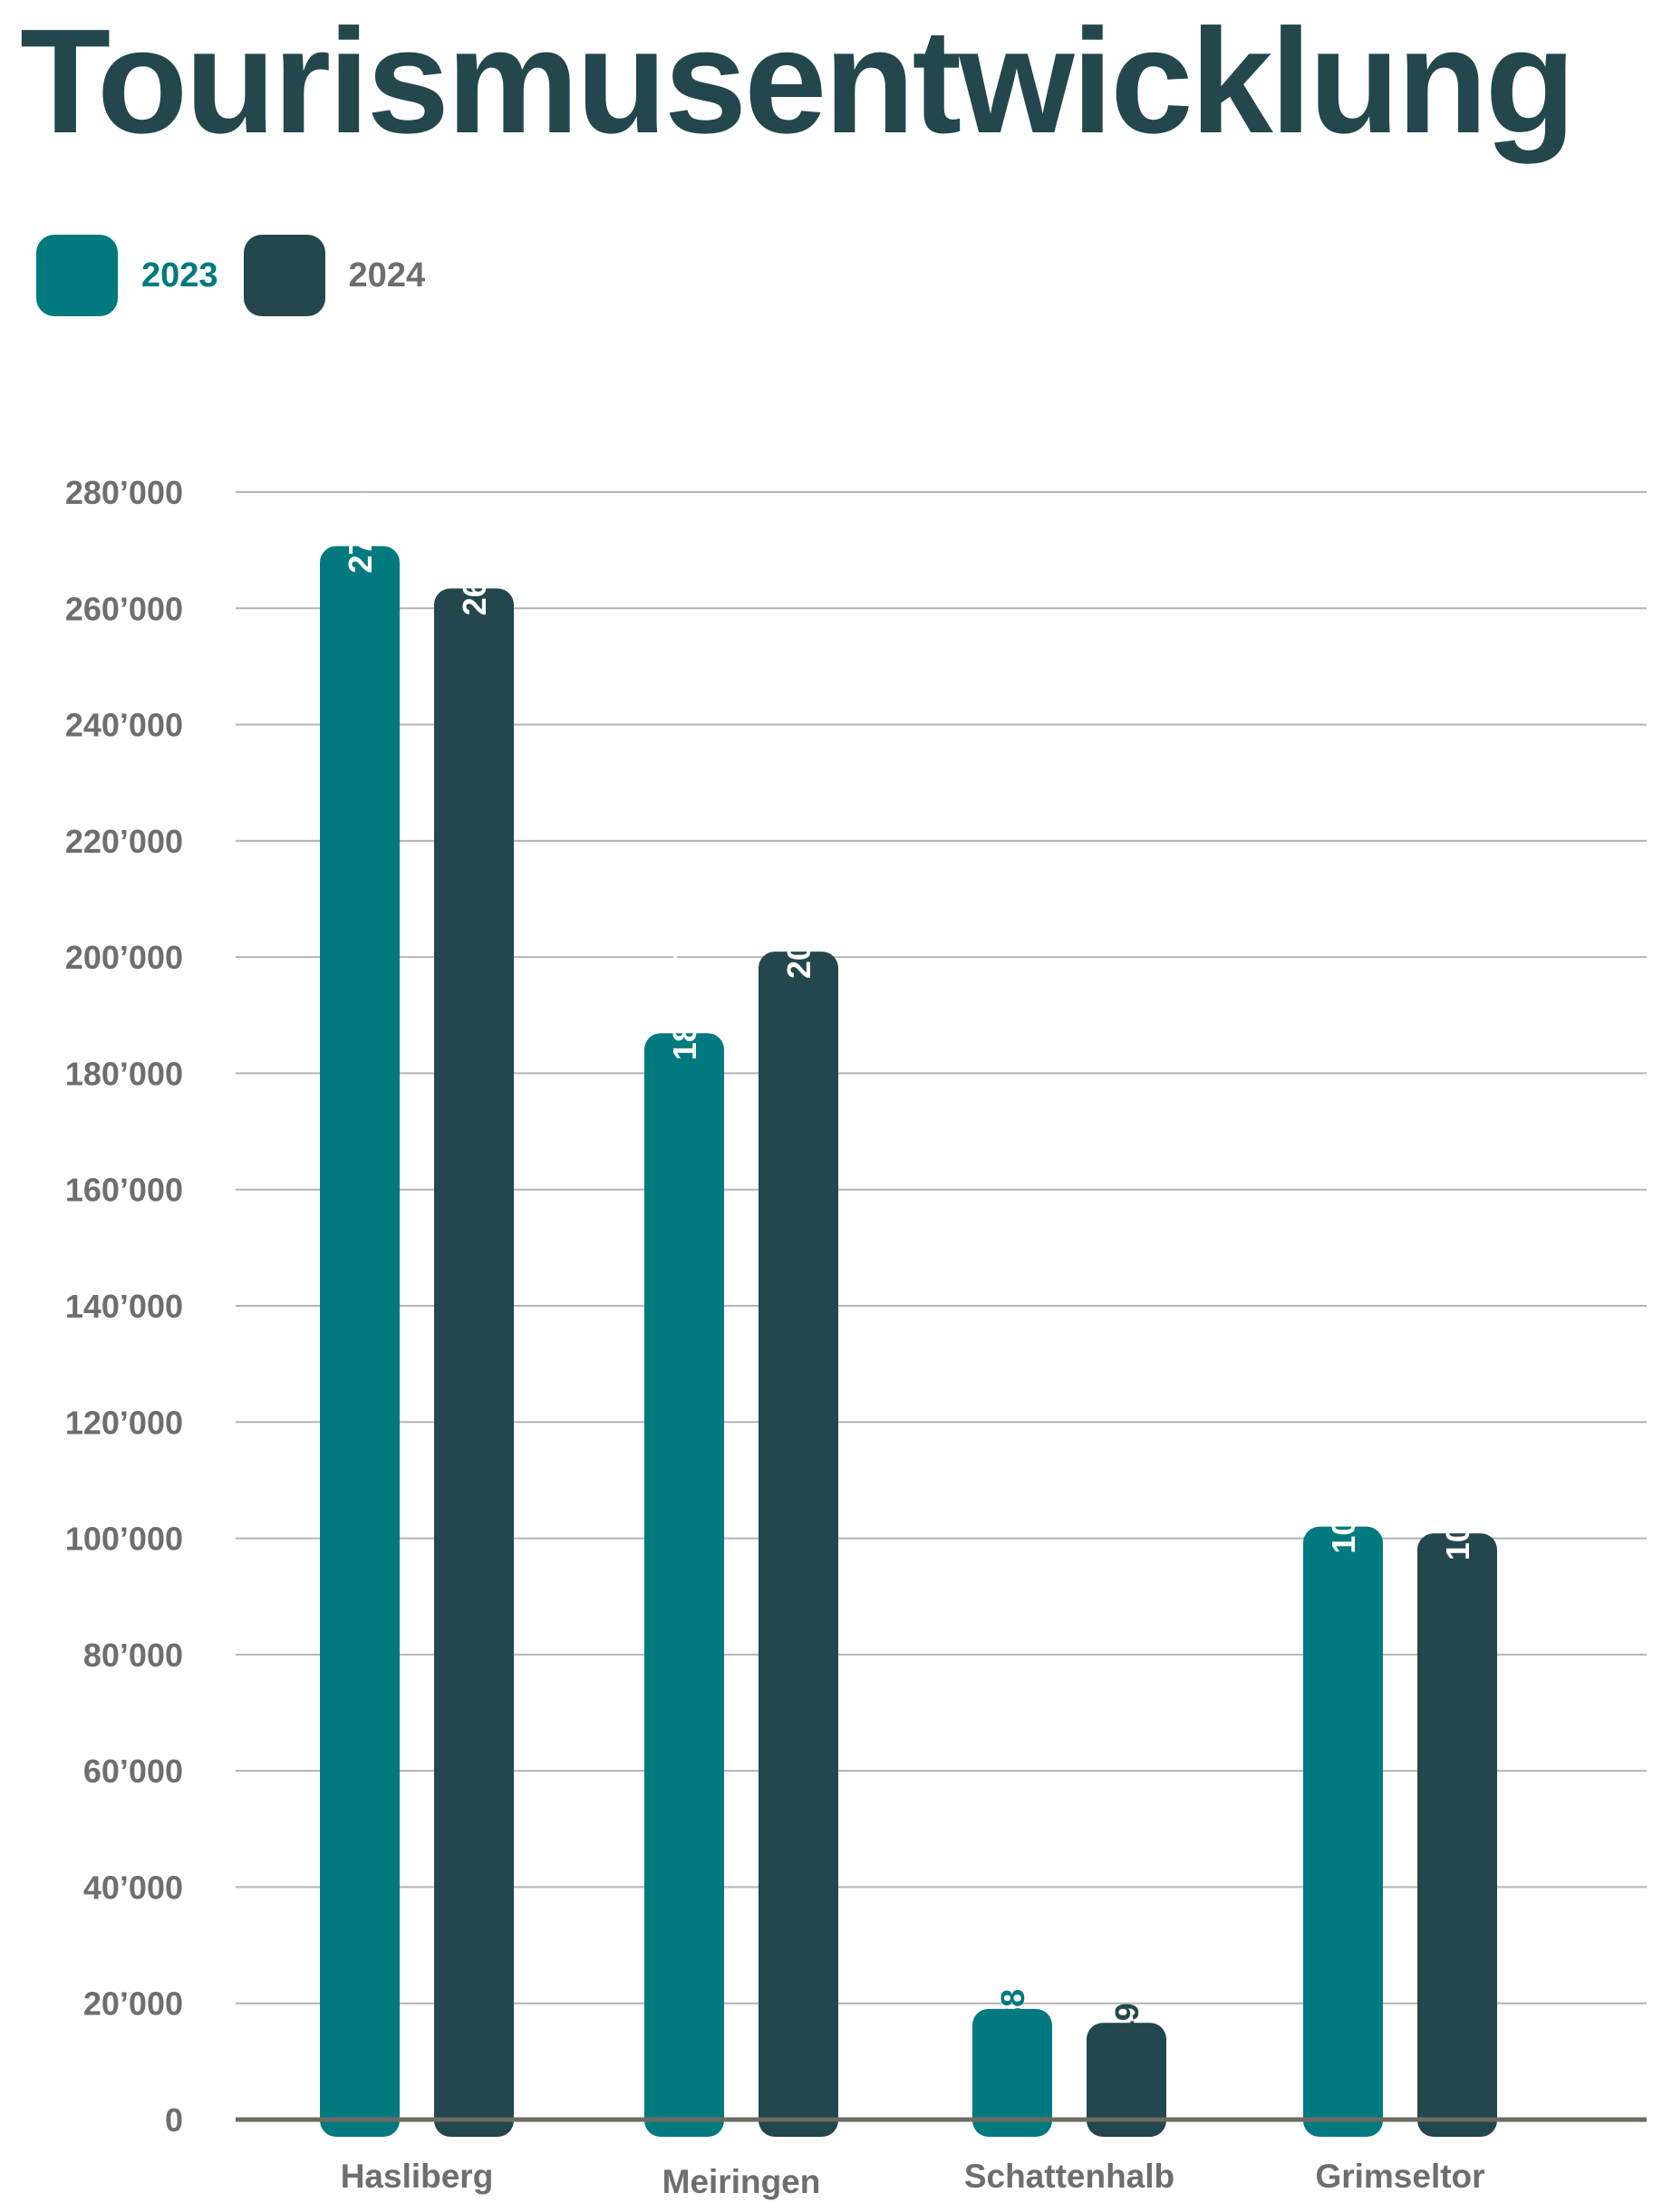 The height and width of the screenshot is (2212, 1672). Describe the element at coordinates (124, 725) in the screenshot. I see `y-tick-label: 240’000` at that location.